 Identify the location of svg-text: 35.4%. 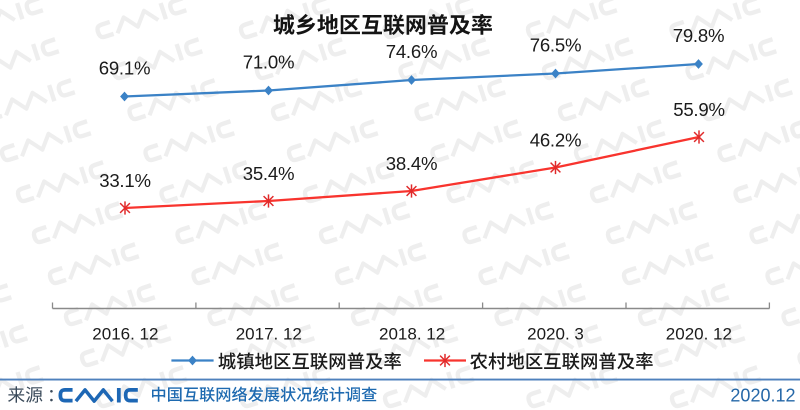
(268, 173).